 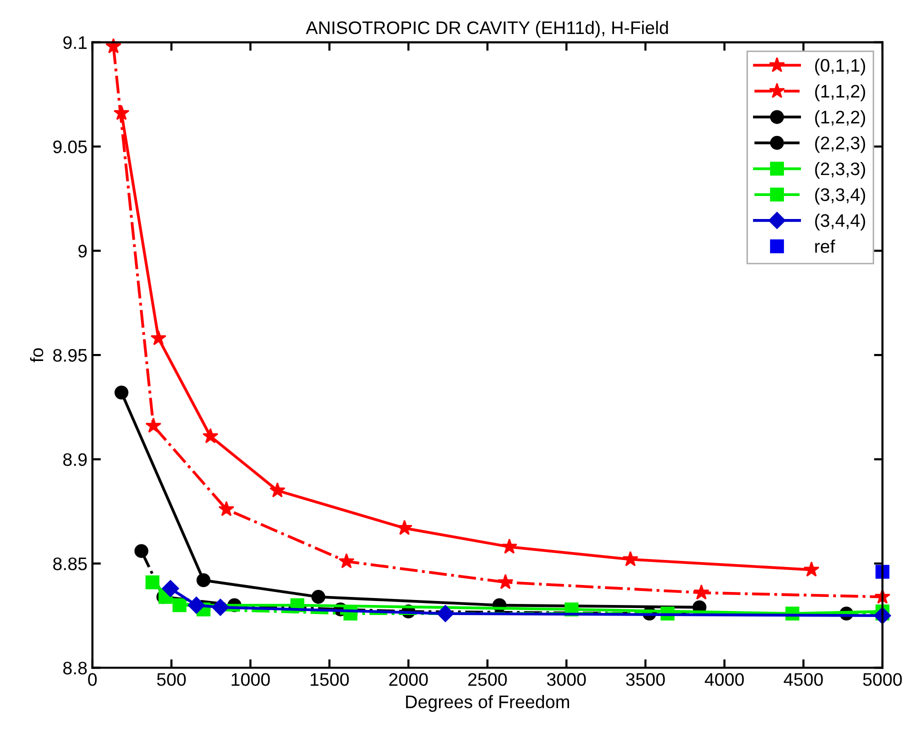 I want to click on x-tick-label: 2000, so click(x=408, y=679).